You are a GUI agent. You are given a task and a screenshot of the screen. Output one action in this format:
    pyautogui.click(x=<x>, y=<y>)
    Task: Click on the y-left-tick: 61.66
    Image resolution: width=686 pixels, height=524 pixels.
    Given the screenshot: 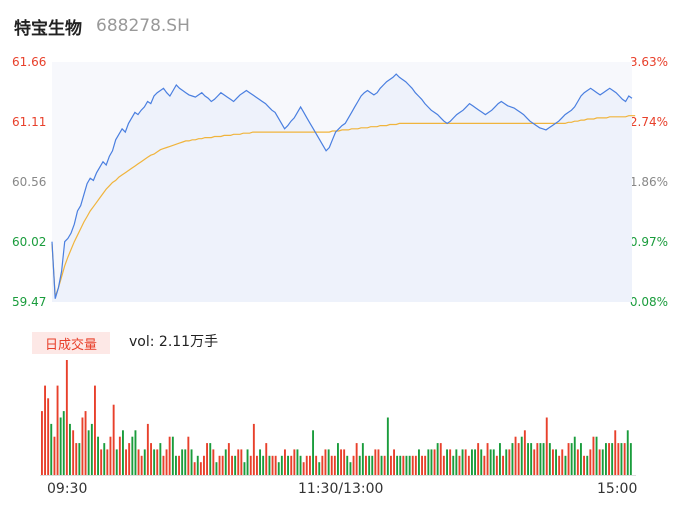 What is the action you would take?
    pyautogui.click(x=29, y=62)
    